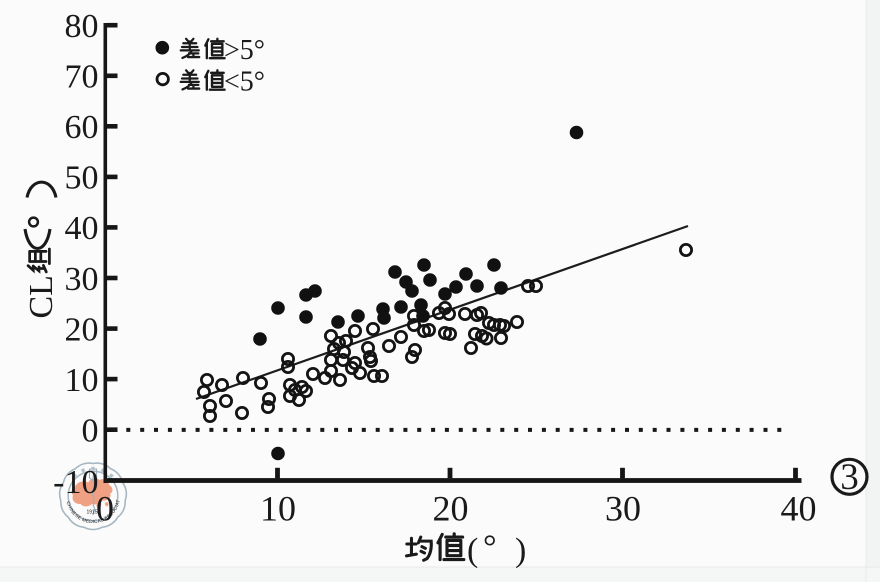 Image resolution: width=880 pixels, height=582 pixels. I want to click on svg-text: 1915, so click(92, 513).